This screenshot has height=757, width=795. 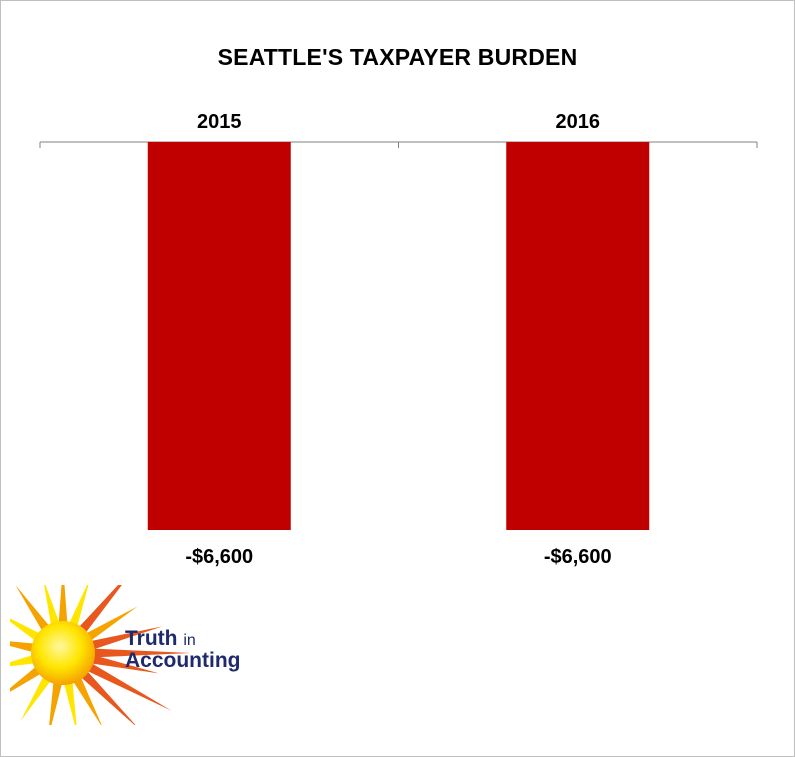 I want to click on logo-word-accounting: Accounting, so click(x=183, y=660).